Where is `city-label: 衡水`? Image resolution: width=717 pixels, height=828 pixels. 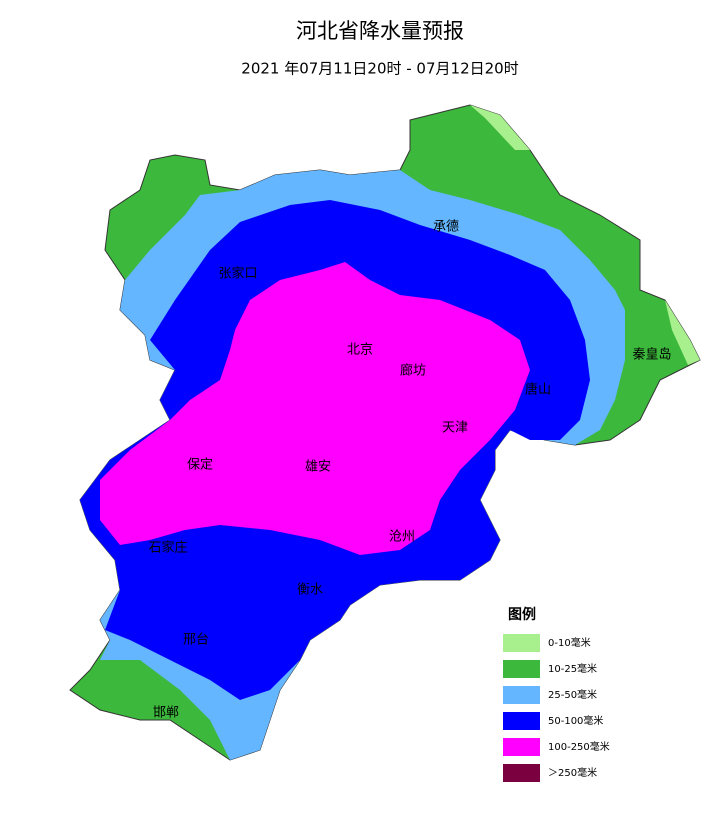
city-label: 衡水 is located at coordinates (310, 590).